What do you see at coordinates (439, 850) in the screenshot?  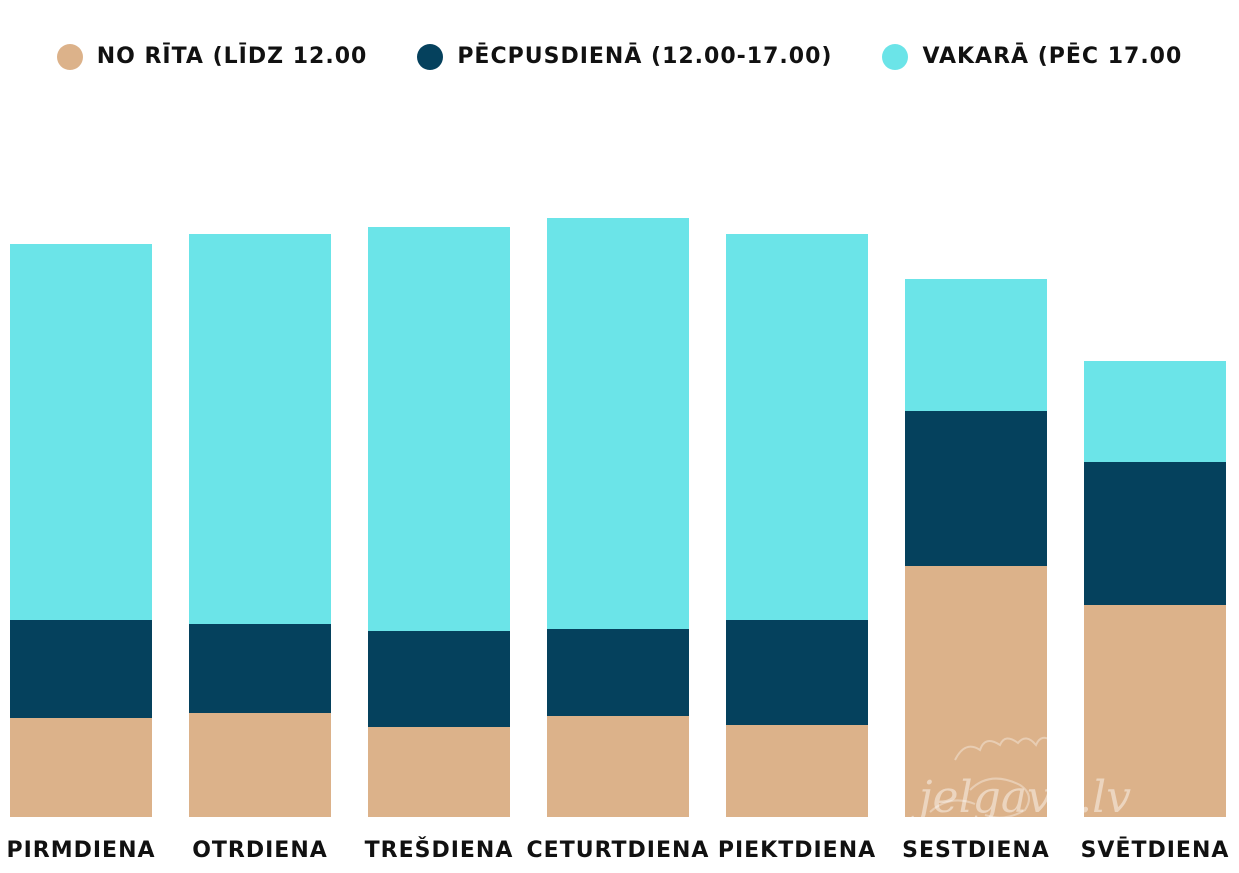 I see `category-label-3: TREŠDIENA` at bounding box center [439, 850].